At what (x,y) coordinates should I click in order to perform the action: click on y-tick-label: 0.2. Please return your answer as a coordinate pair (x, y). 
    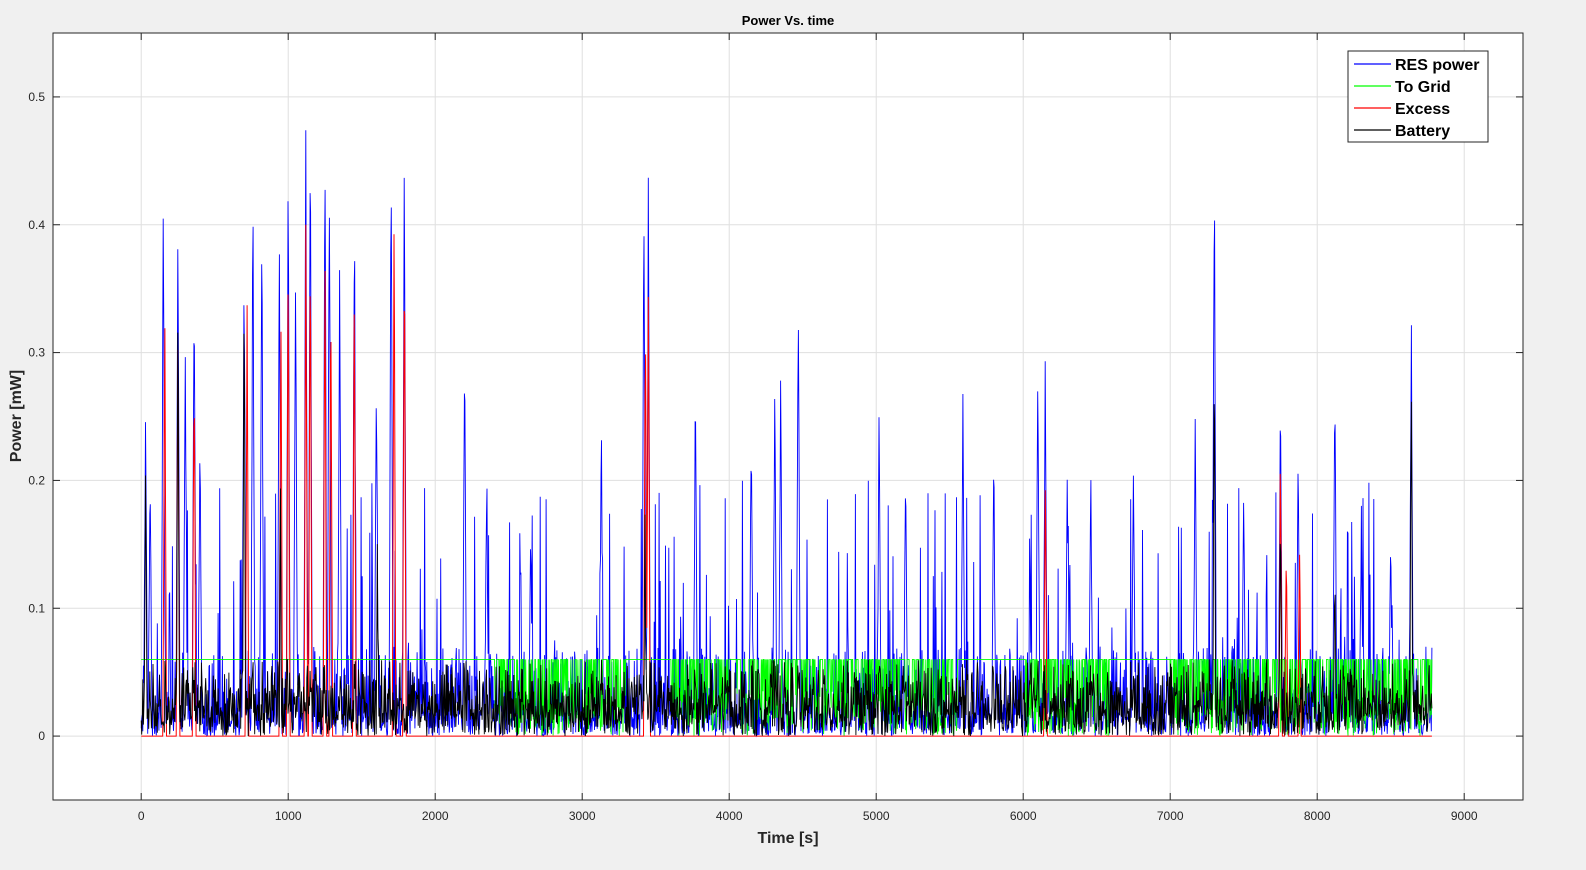
    Looking at the image, I should click on (36, 480).